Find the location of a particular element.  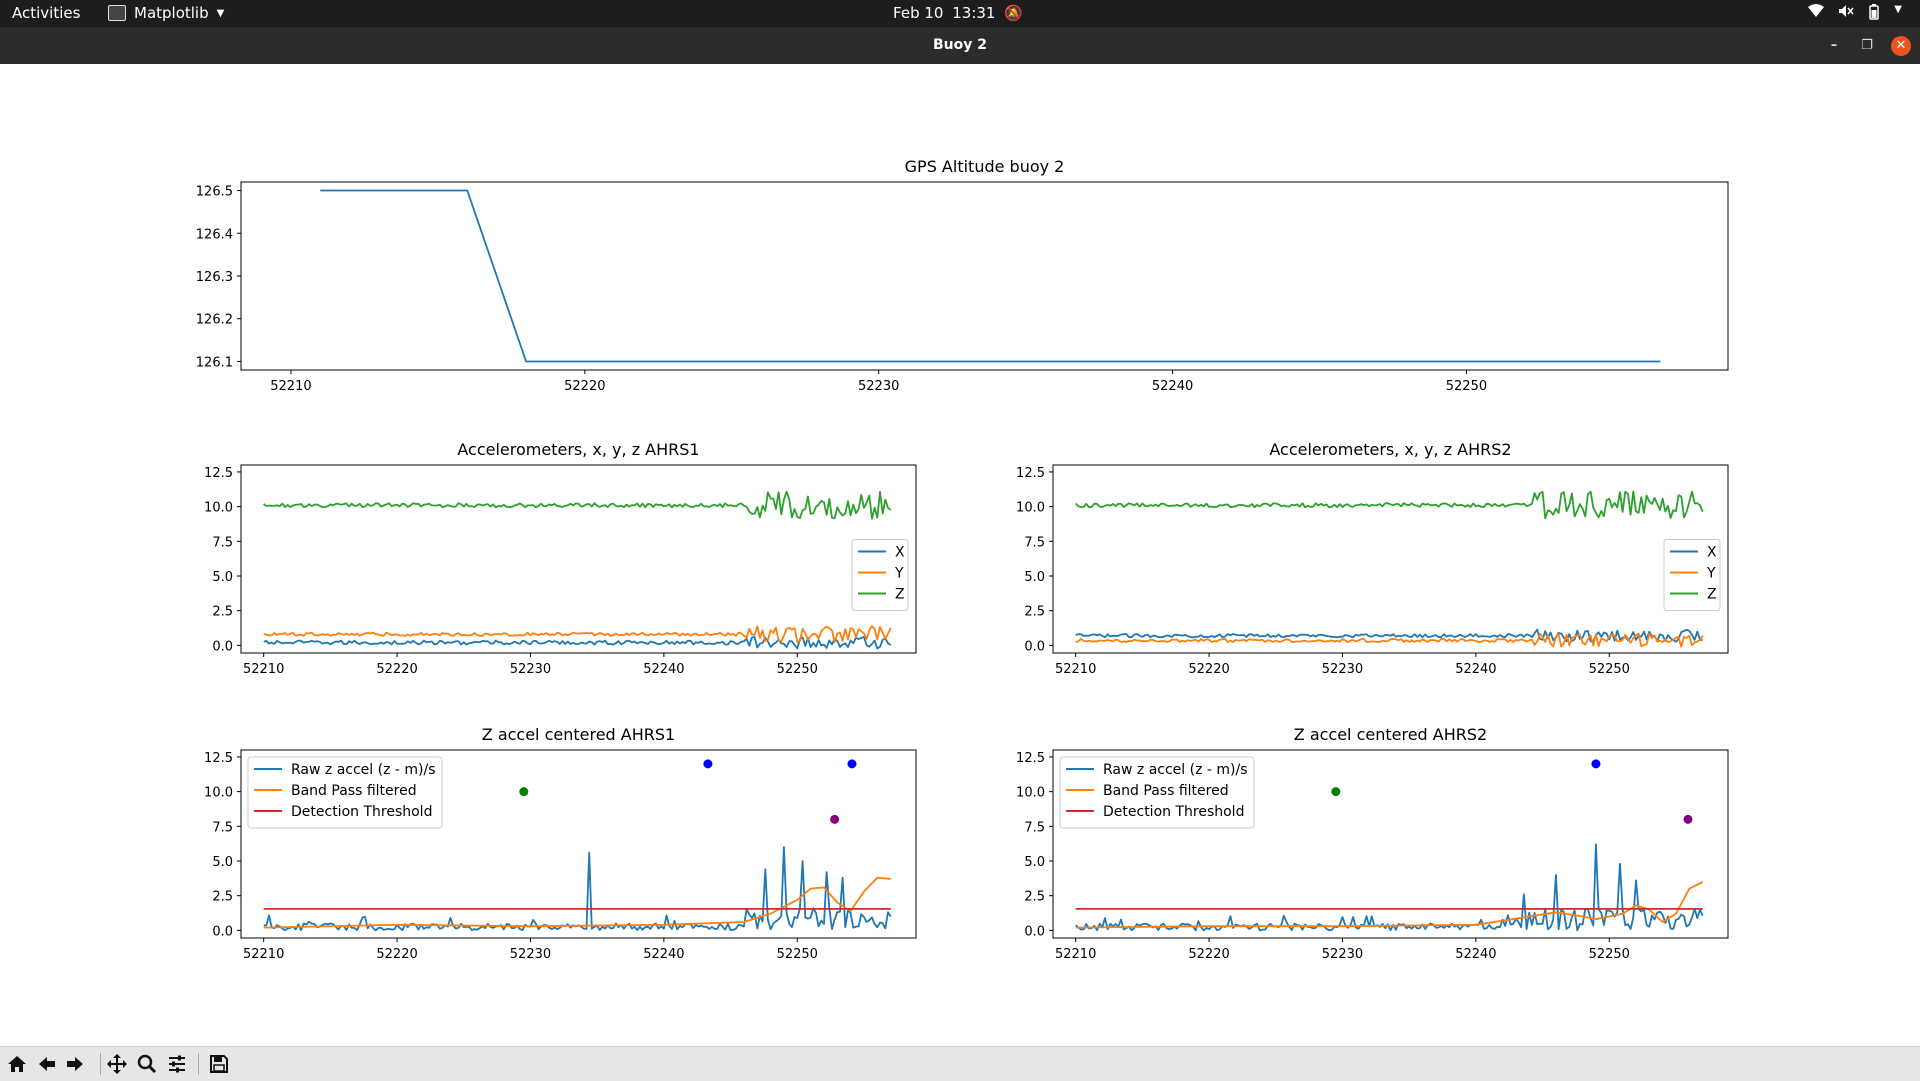

system-top-bar: Activities Matplotlib ▼ Feb 10 13:31 🔕 ▼ is located at coordinates (960, 13).